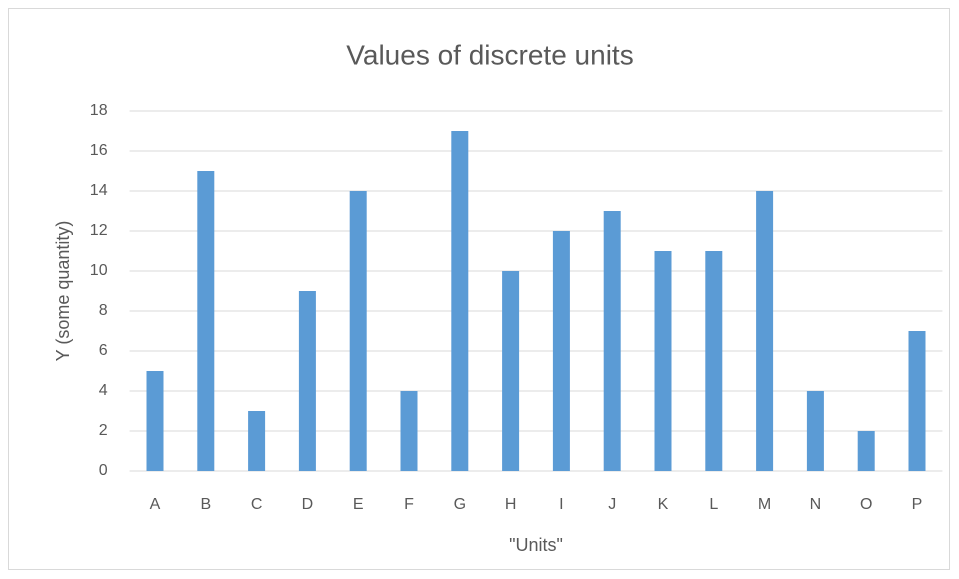  What do you see at coordinates (917, 504) in the screenshot?
I see `x-tick-label: P` at bounding box center [917, 504].